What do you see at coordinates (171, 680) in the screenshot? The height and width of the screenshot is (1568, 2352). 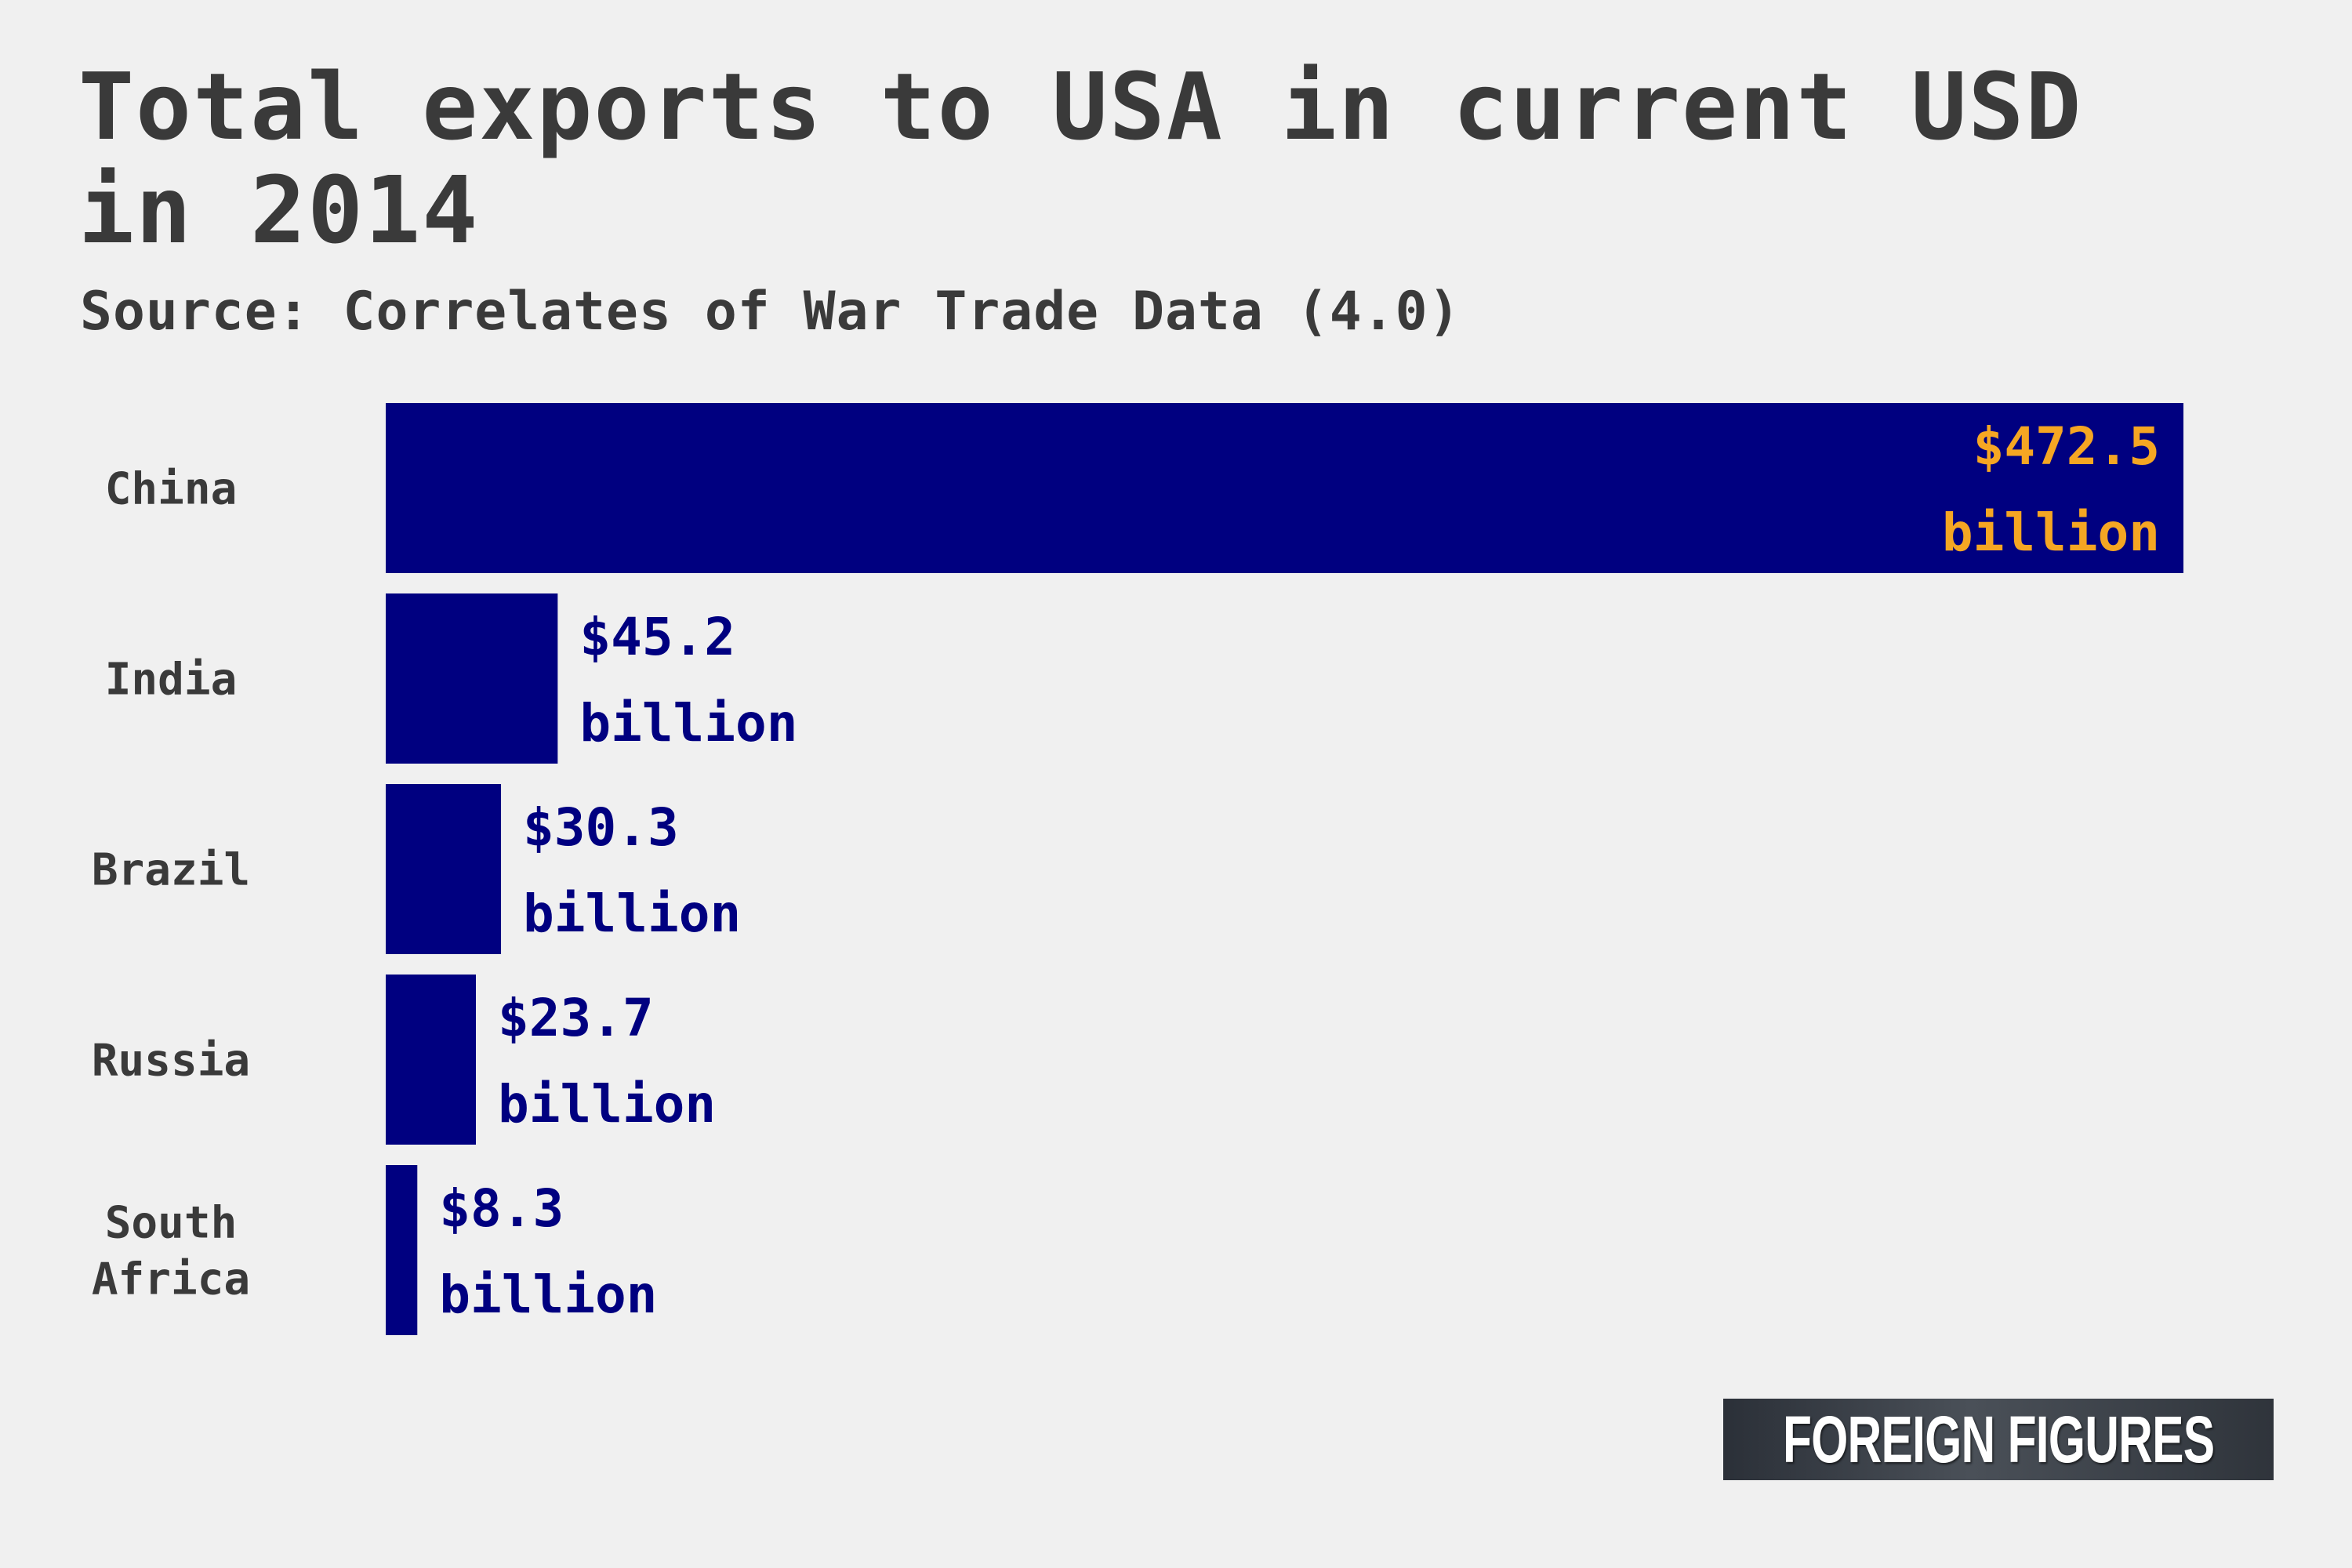 I see `category-label-india: India` at bounding box center [171, 680].